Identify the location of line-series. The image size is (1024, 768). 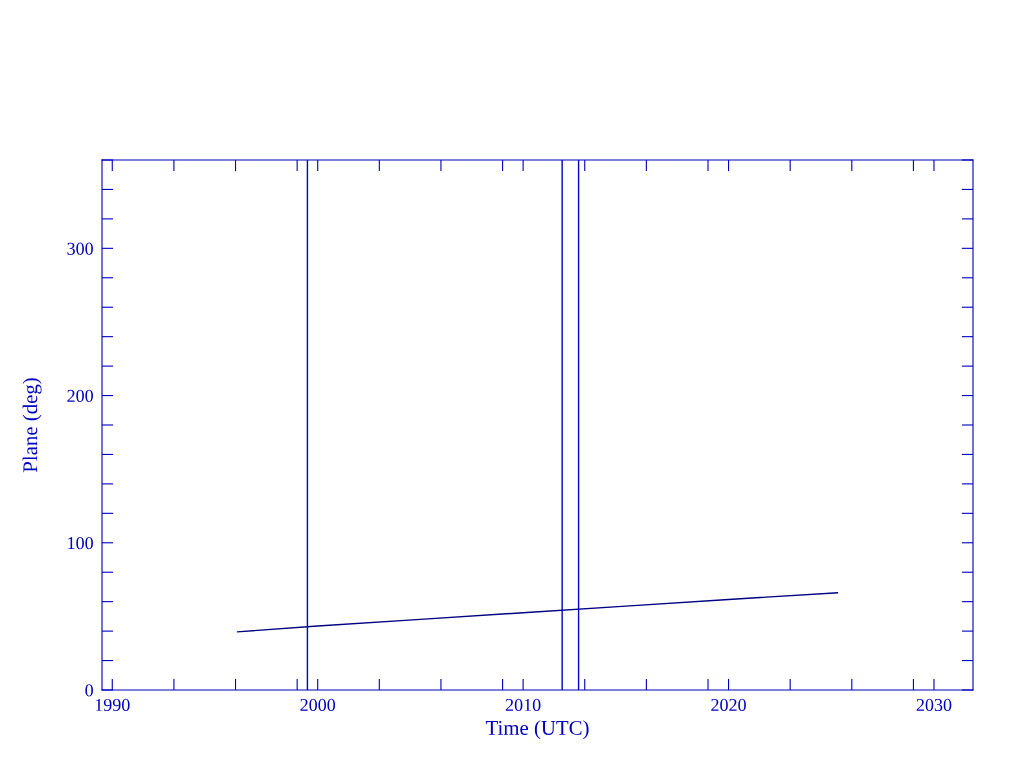
(537, 612).